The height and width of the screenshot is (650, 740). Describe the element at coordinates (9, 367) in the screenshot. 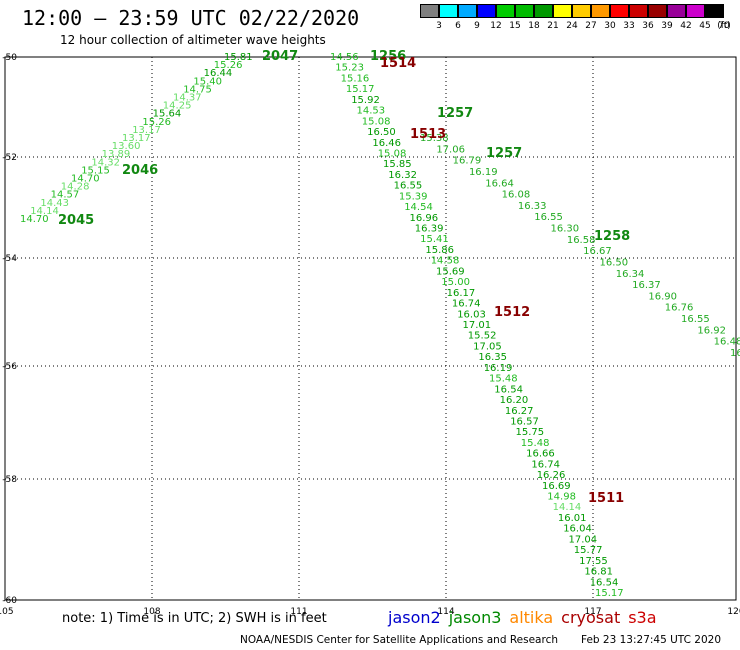

I see `lat-tick-label: -56` at that location.